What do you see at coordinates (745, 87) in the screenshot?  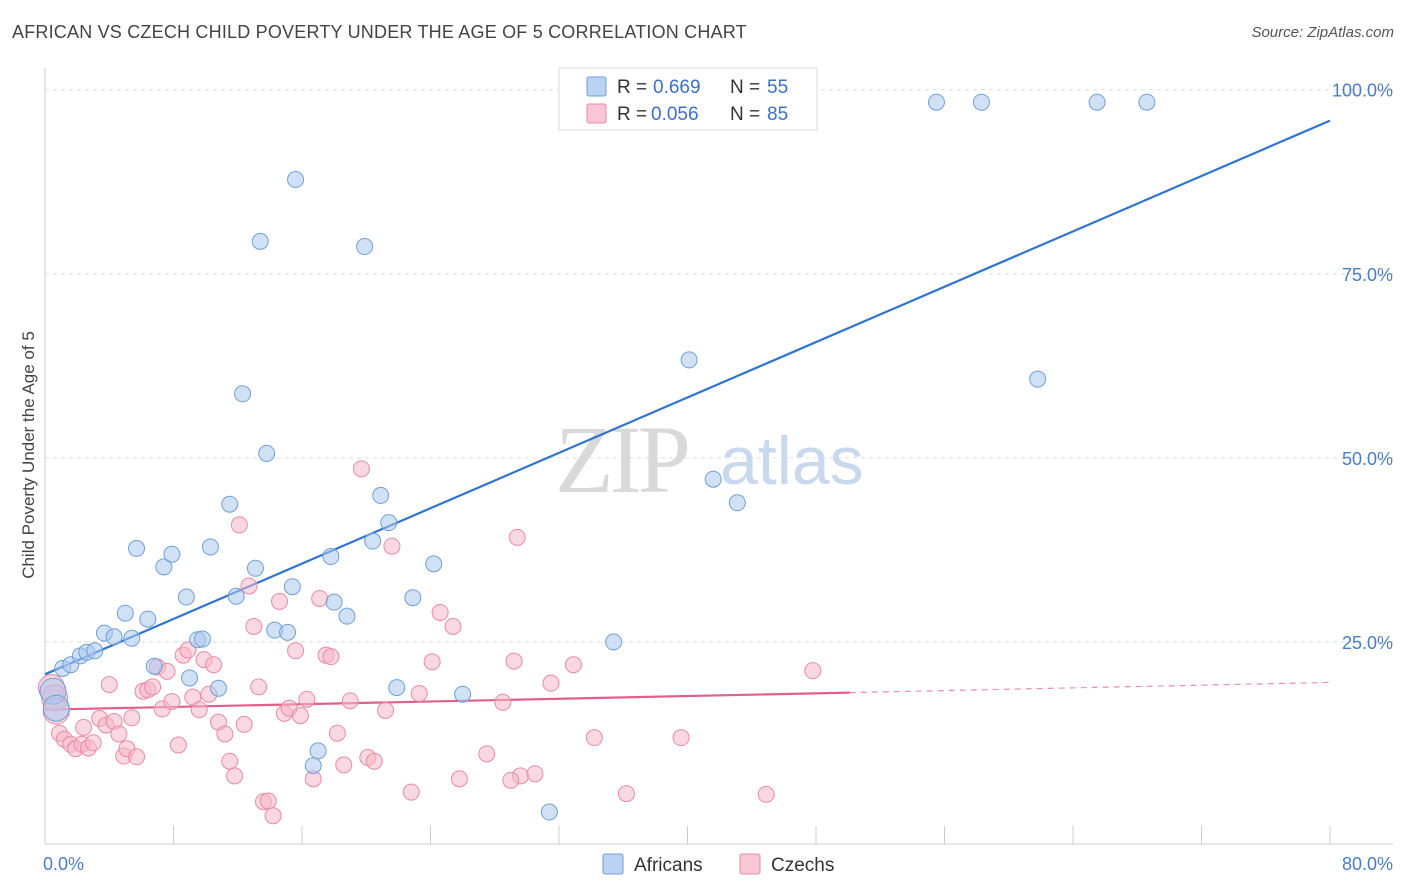 I see `legend-n-label-africans: N =` at bounding box center [745, 87].